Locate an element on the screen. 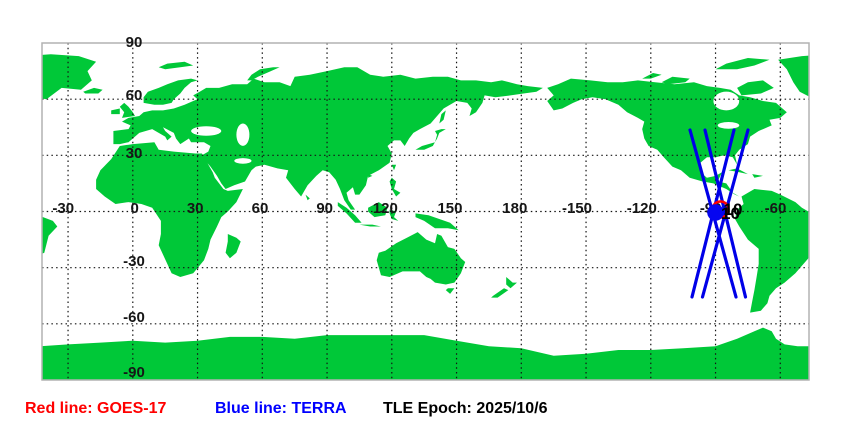 The height and width of the screenshot is (425, 850). terra-position-dot is located at coordinates (715, 212).